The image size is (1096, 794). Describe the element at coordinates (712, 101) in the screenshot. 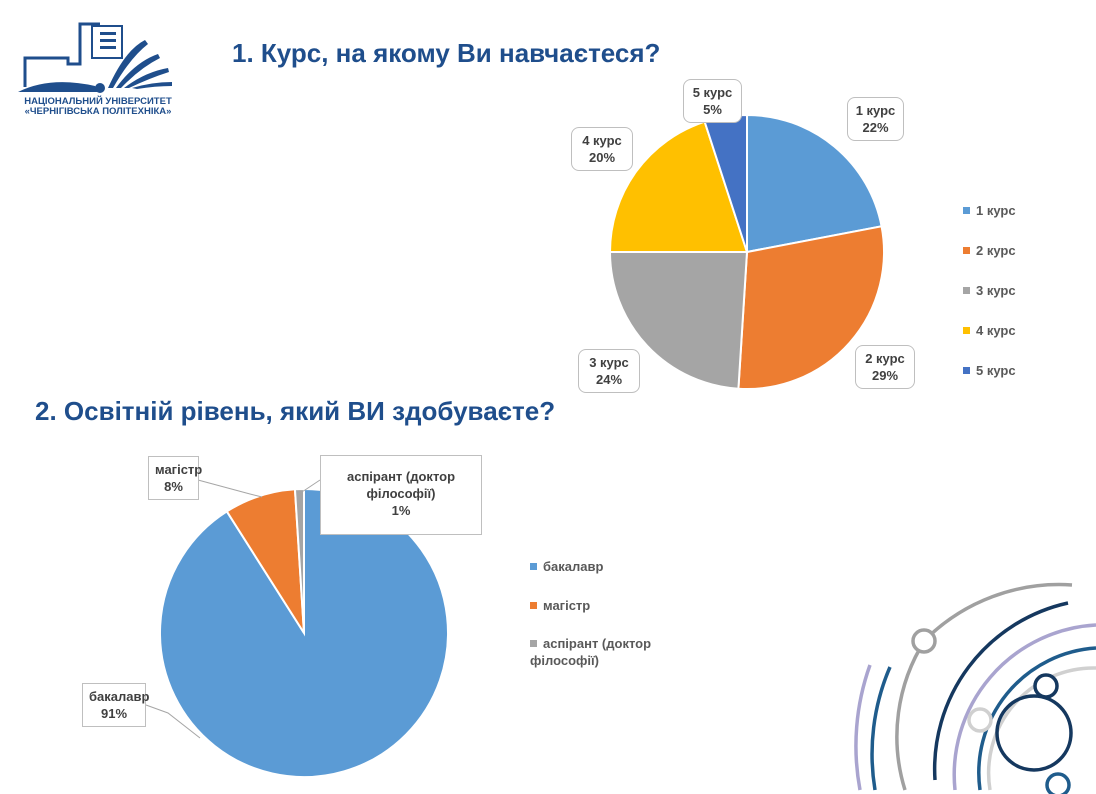

I see `data-label-5-kurs: 5 курс 5%` at that location.